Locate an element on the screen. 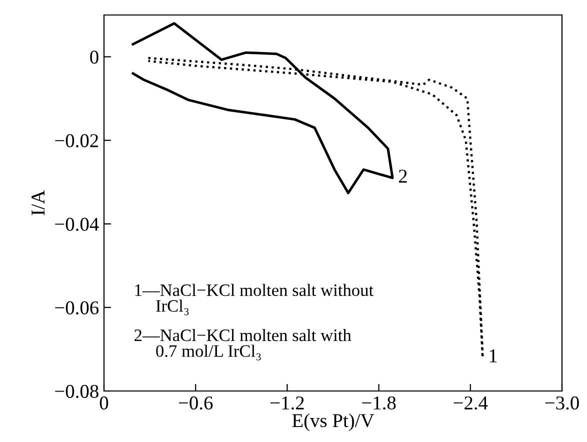 This screenshot has width=587, height=442. annotation: 2 is located at coordinates (402, 176).